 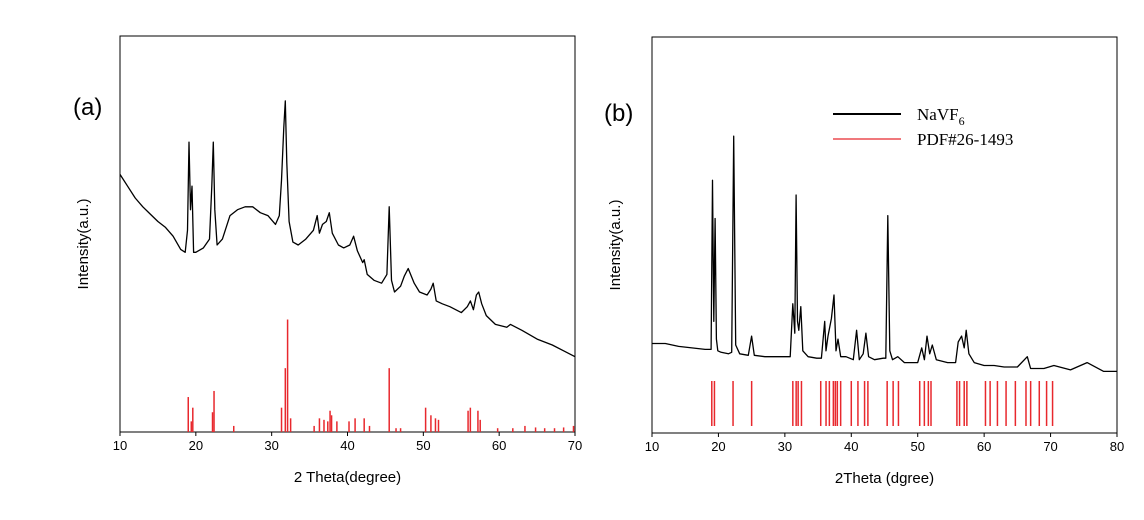 I want to click on legend-label-pdf: PDF#26-1493, so click(x=965, y=139).